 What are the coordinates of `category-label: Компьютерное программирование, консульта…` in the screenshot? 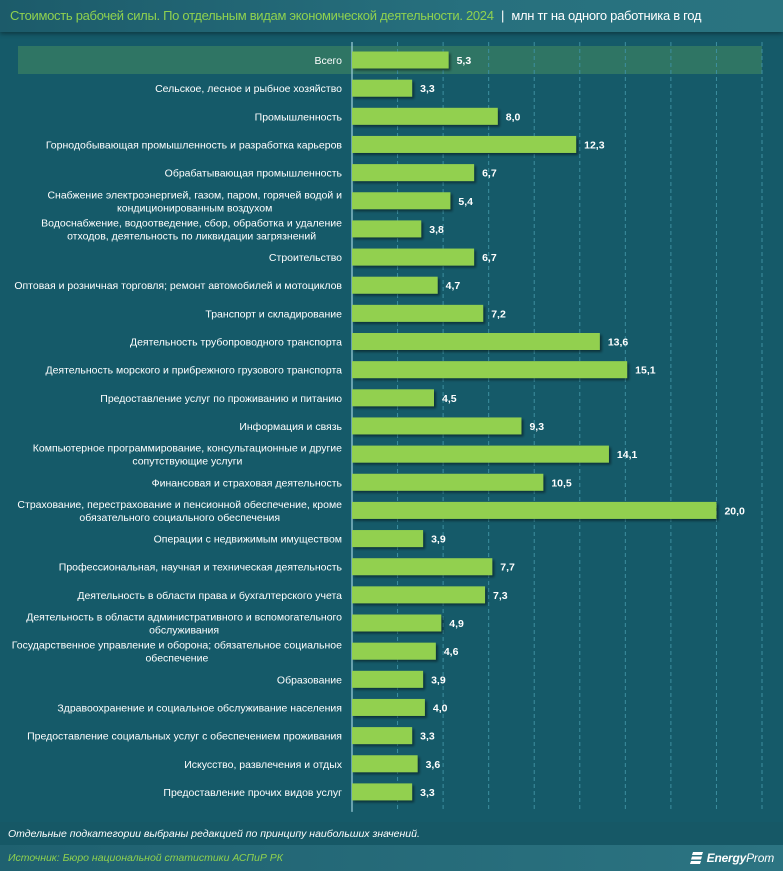 It's located at (187, 455).